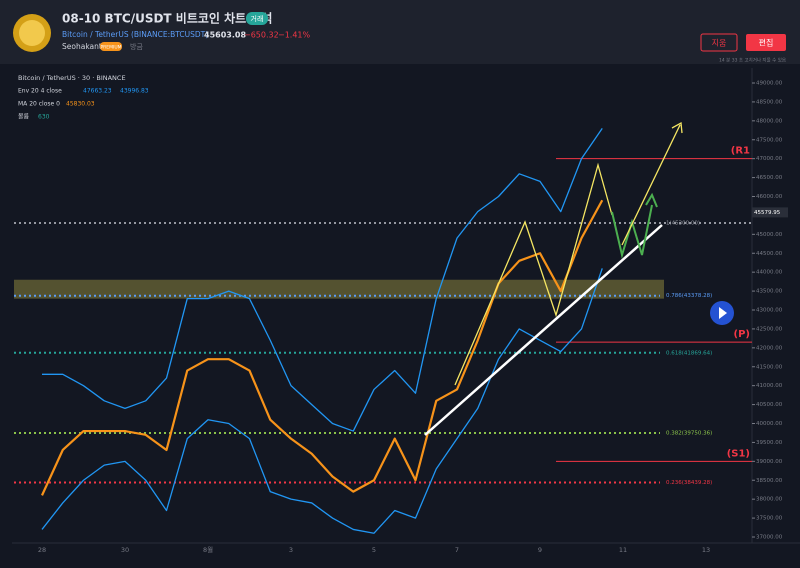 This screenshot has height=568, width=800. Describe the element at coordinates (44, 117) in the screenshot. I see `legend-volume-value: 630` at that location.